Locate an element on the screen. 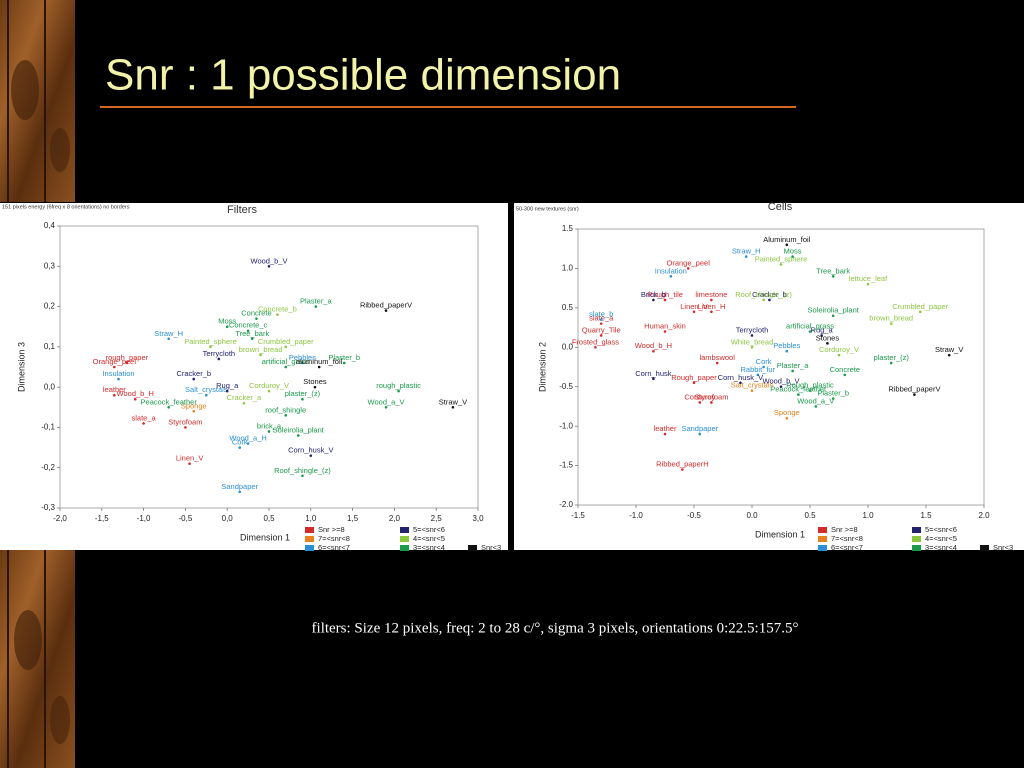 This screenshot has height=768, width=1024. point-label: lettuce_leaf is located at coordinates (868, 278).